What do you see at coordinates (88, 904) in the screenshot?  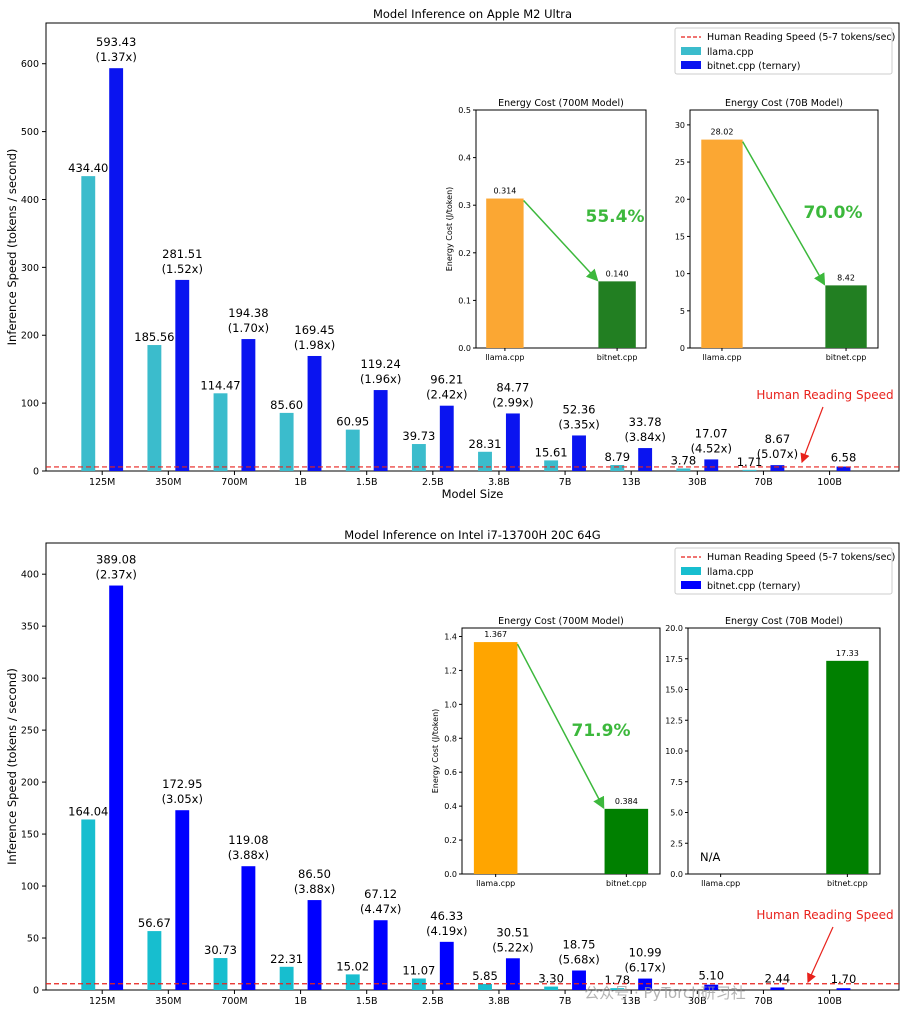 I see `bar-llama-125M` at bounding box center [88, 904].